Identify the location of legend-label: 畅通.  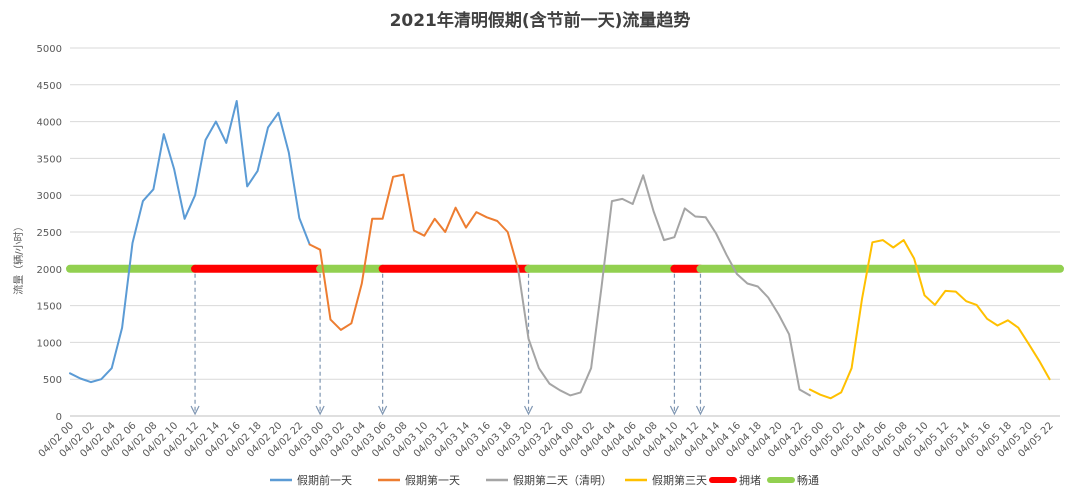
(808, 480).